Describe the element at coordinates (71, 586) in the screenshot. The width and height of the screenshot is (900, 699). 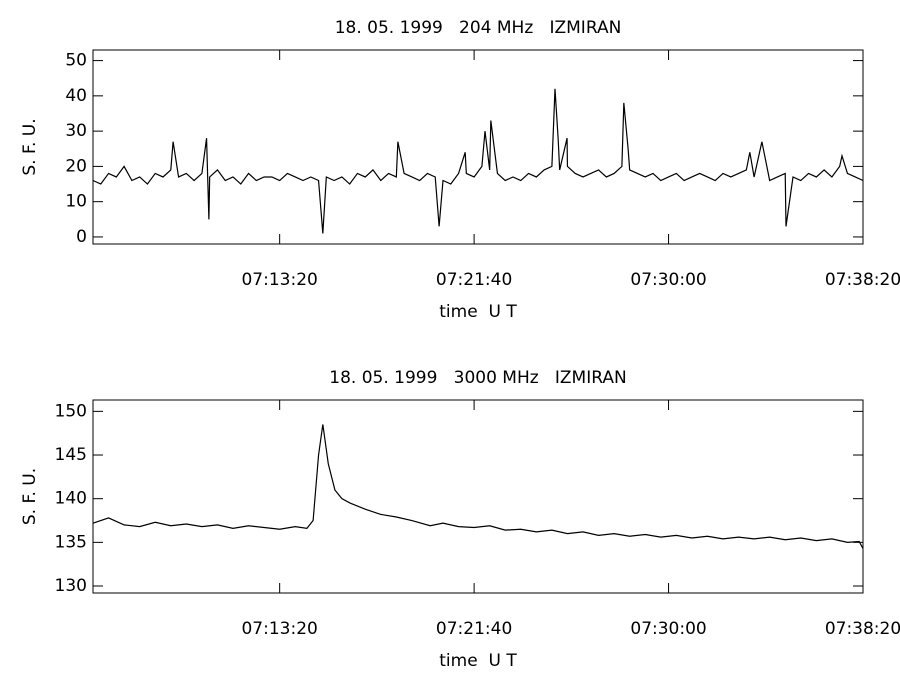
I see `y-tick-label: 130` at that location.